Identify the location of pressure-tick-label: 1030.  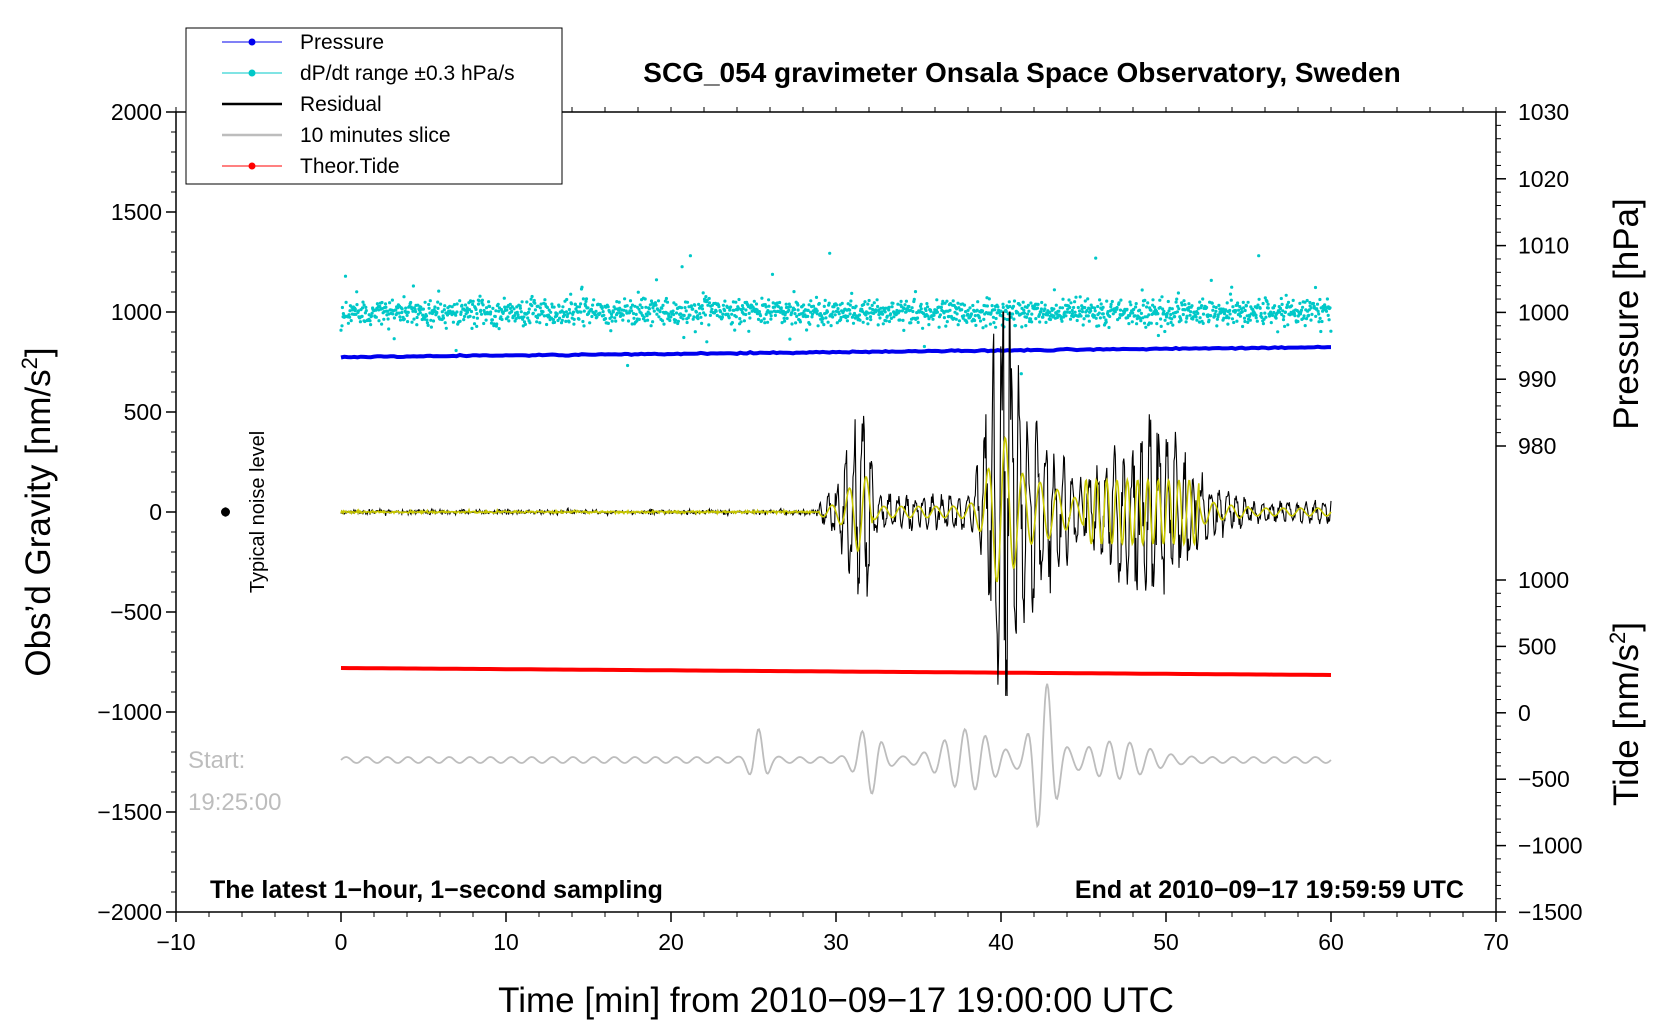
(1543, 112).